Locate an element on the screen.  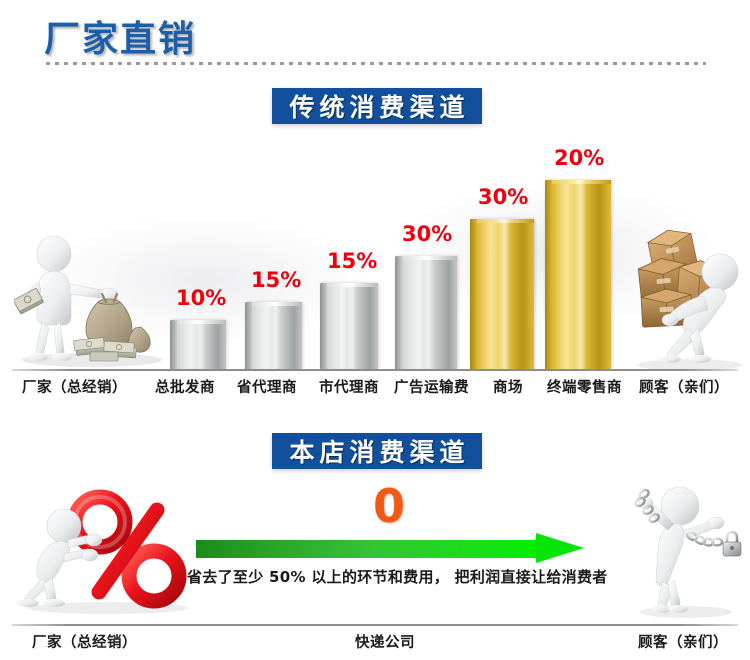
bar-ad-transport-fee is located at coordinates (426, 312).